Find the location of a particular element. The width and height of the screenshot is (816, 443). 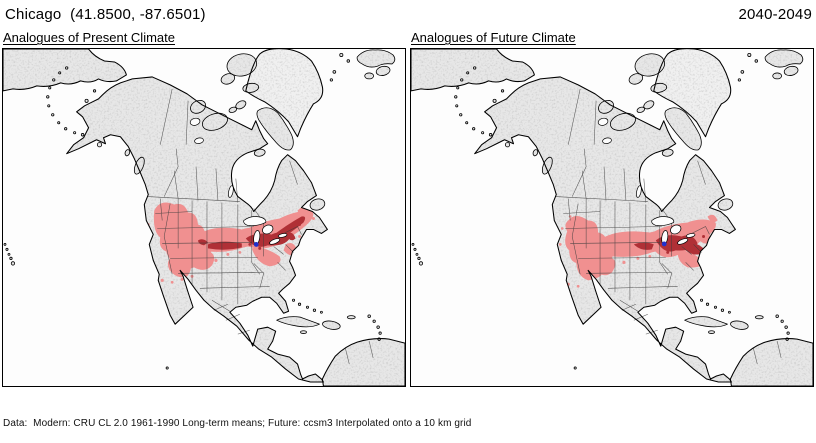

chicago-marker-future is located at coordinates (664, 244).